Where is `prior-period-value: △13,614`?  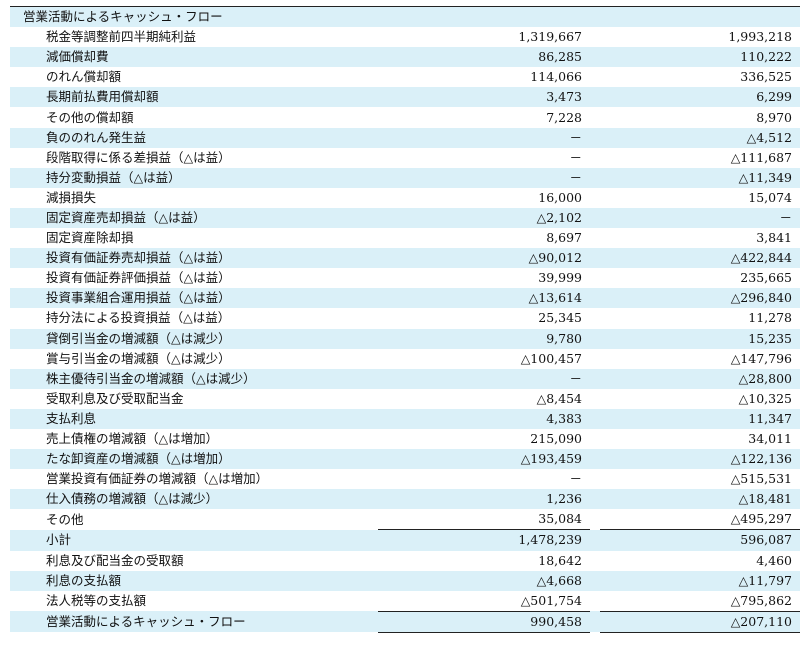
prior-period-value: △13,614 is located at coordinates (484, 298).